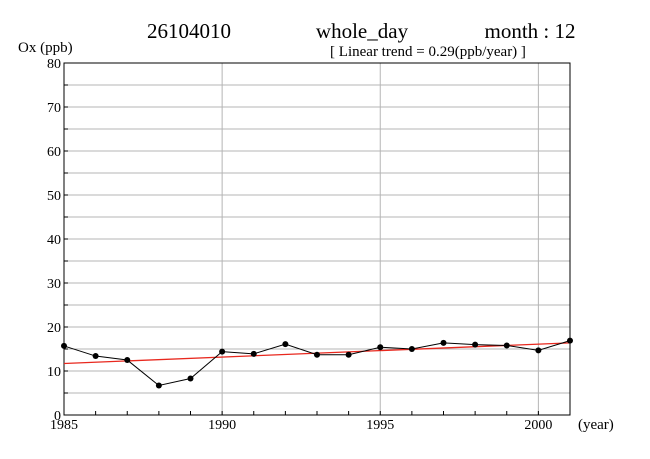 This screenshot has width=650, height=459. I want to click on x-tick-label: 1995, so click(380, 425).